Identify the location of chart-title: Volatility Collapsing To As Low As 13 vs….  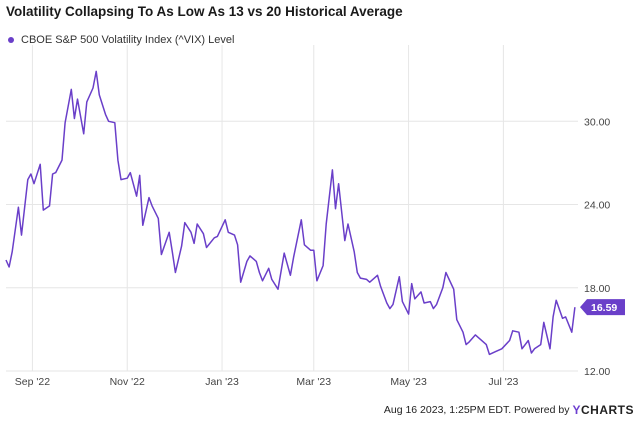
(204, 11).